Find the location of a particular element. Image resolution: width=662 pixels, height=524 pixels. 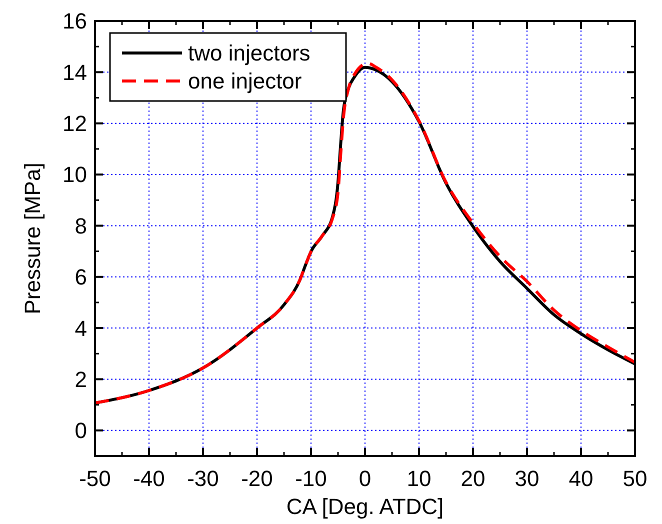

y-tick-label: 2 is located at coordinates (80, 379).